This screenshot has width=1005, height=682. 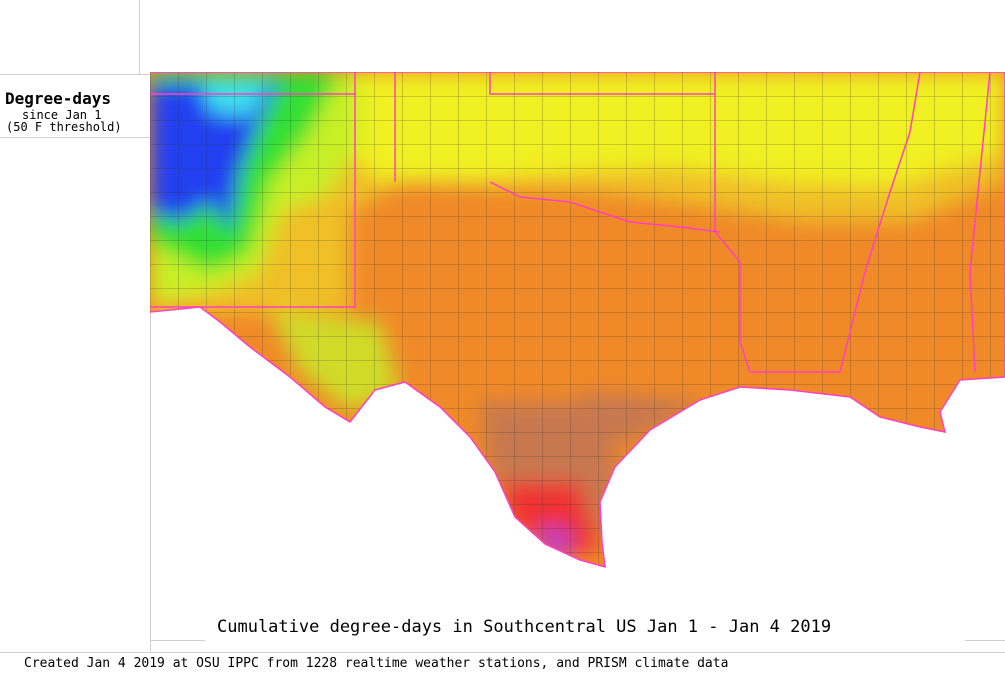 What do you see at coordinates (64, 127) in the screenshot?
I see `legend-threshold: (50 F threshold)` at bounding box center [64, 127].